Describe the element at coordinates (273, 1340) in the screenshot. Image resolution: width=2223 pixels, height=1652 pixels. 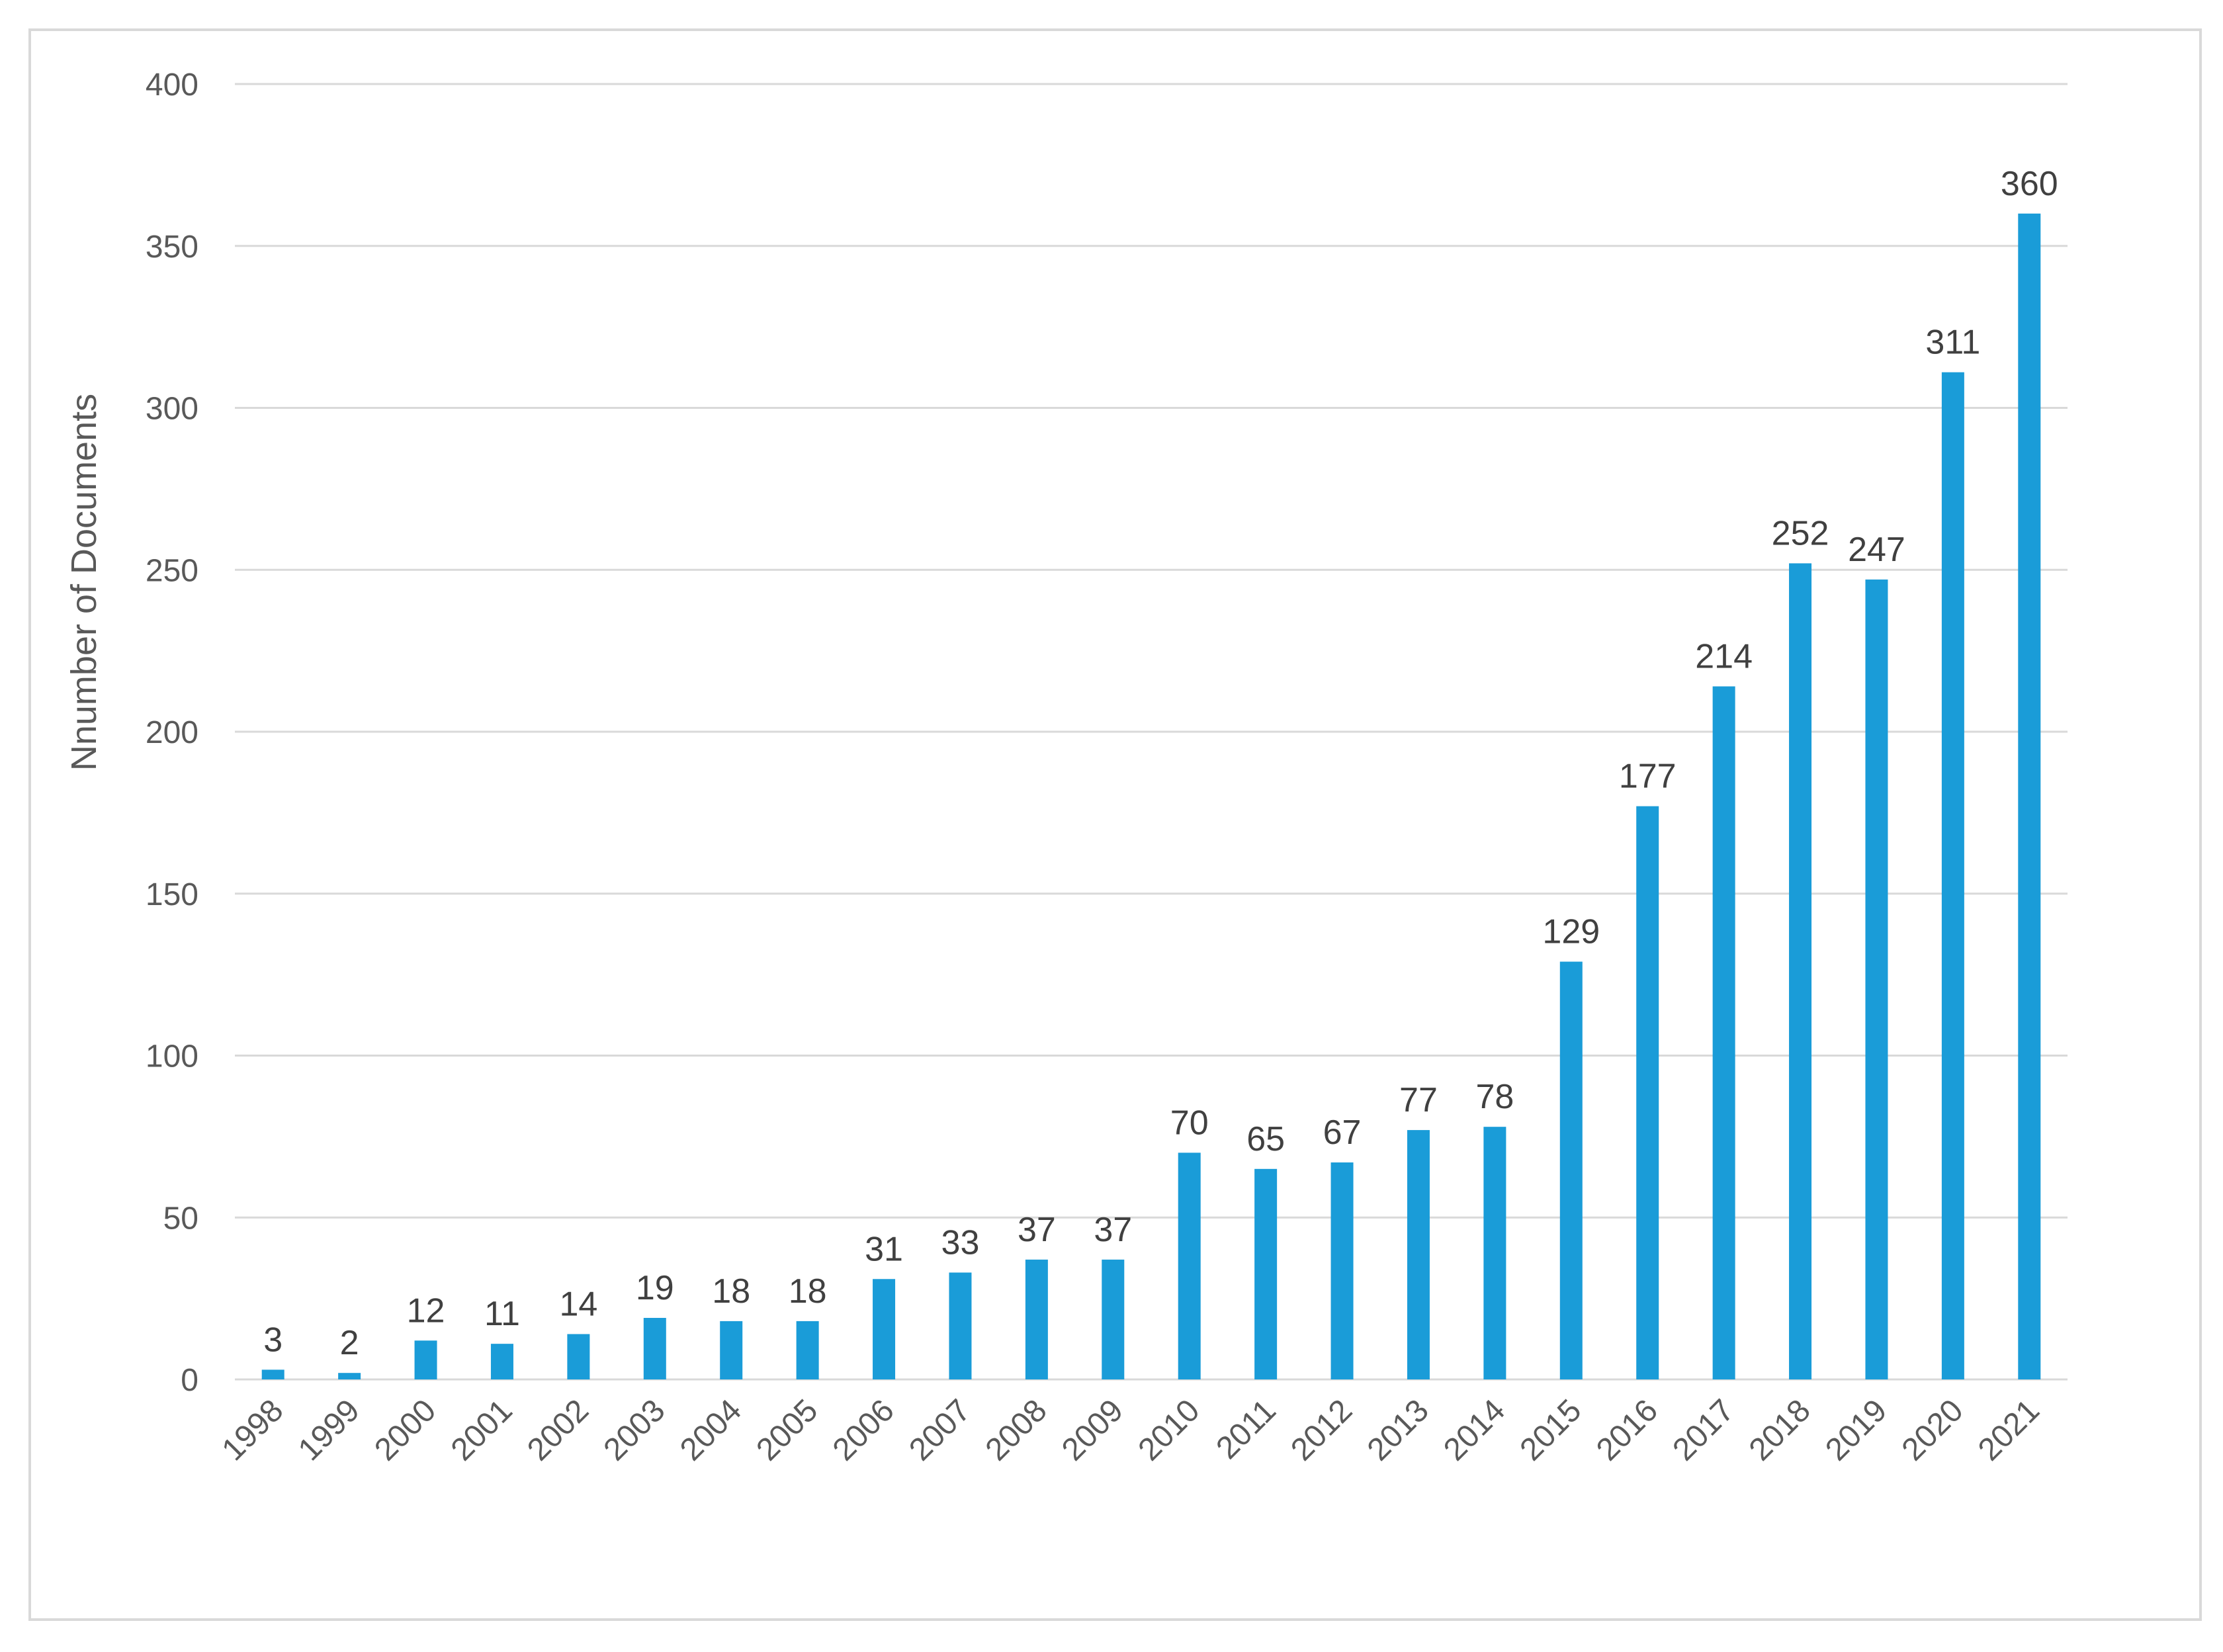
I see `data-label: 3` at that location.